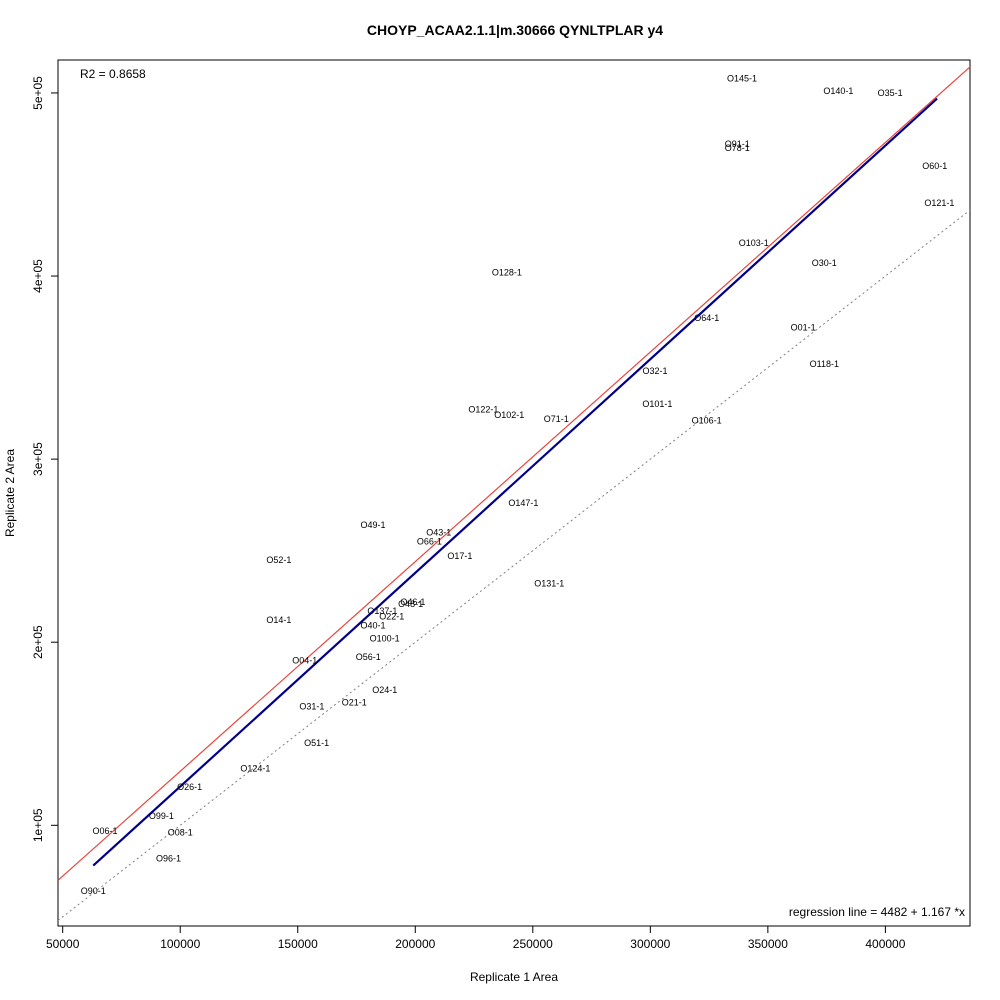 The height and width of the screenshot is (1000, 1000). Describe the element at coordinates (311, 706) in the screenshot. I see `point-label: O31-1` at that location.